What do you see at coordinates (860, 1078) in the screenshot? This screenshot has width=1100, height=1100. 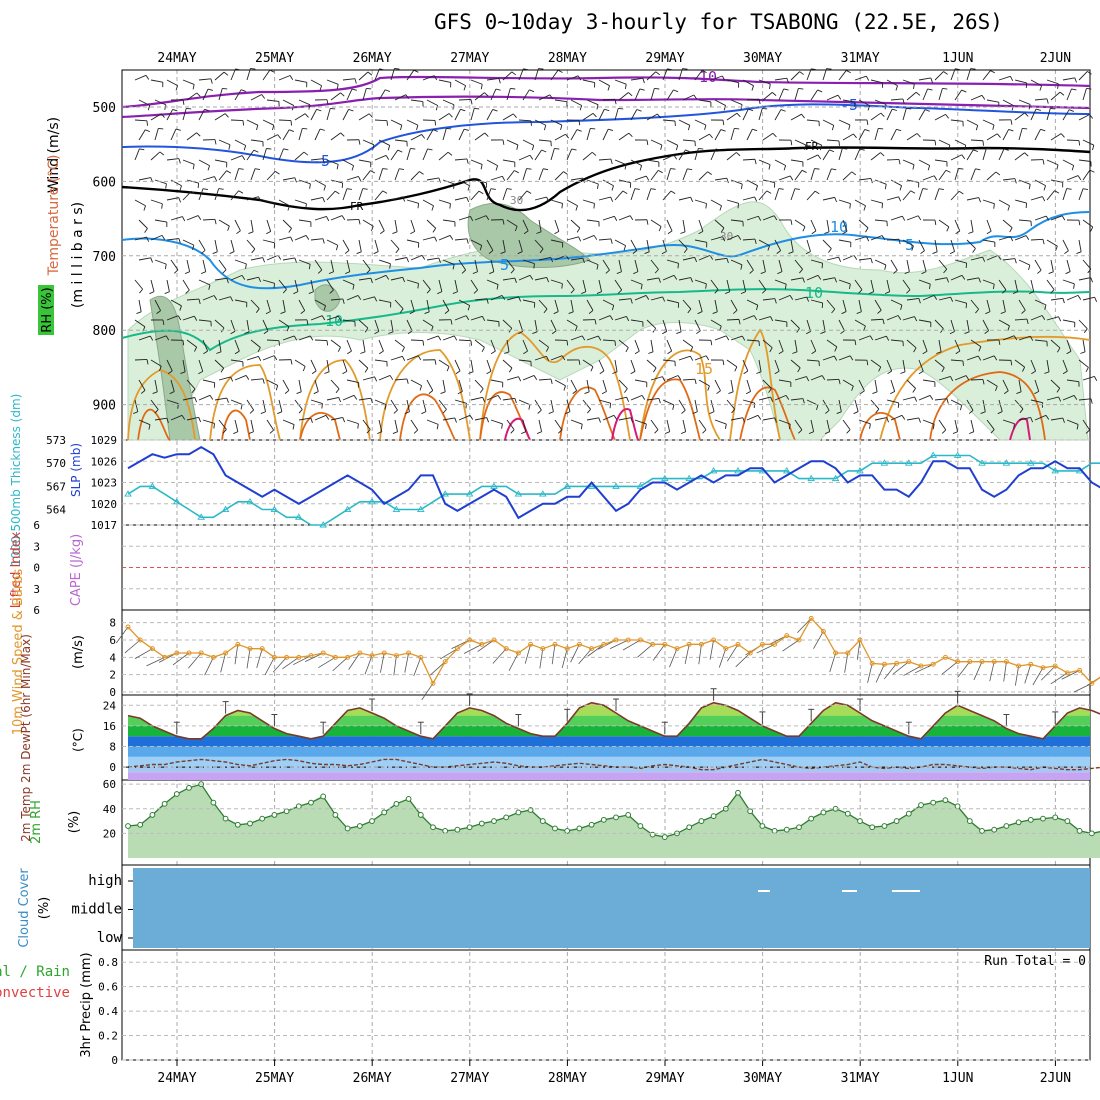 I see `x-day-label-bottom: 31MAY` at bounding box center [860, 1078].